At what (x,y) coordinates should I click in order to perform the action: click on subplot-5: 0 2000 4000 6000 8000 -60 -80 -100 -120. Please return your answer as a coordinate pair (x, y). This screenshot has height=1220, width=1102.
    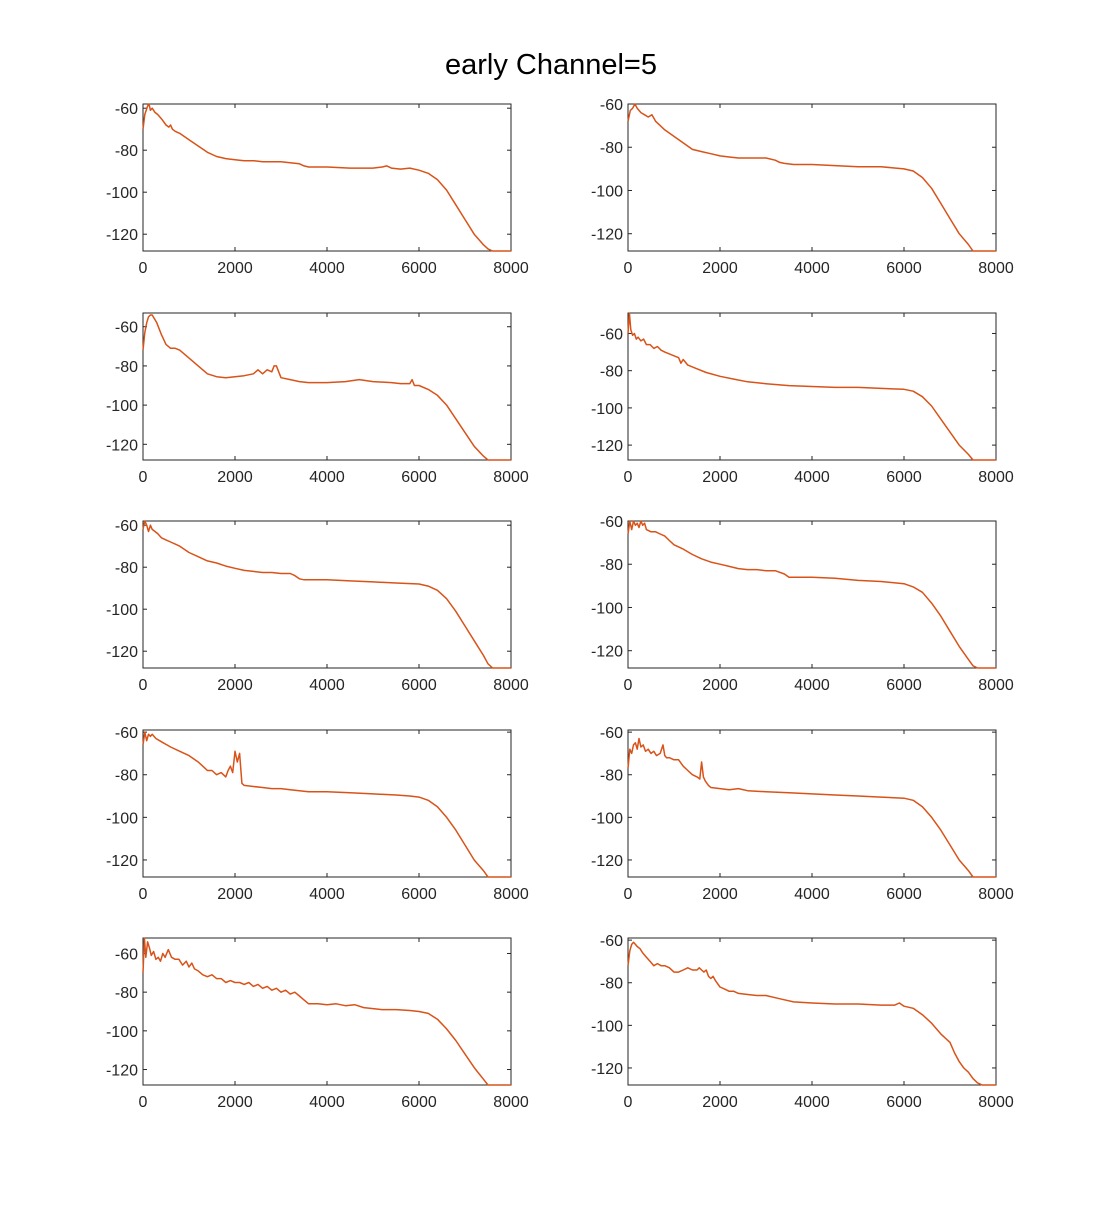
    Looking at the image, I should click on (317, 606).